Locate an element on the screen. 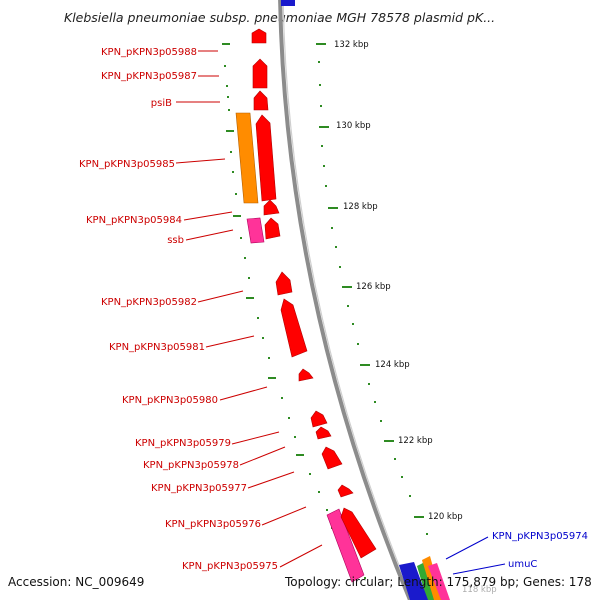 This screenshot has width=600, height=600. right-connectors is located at coordinates (475, 555).